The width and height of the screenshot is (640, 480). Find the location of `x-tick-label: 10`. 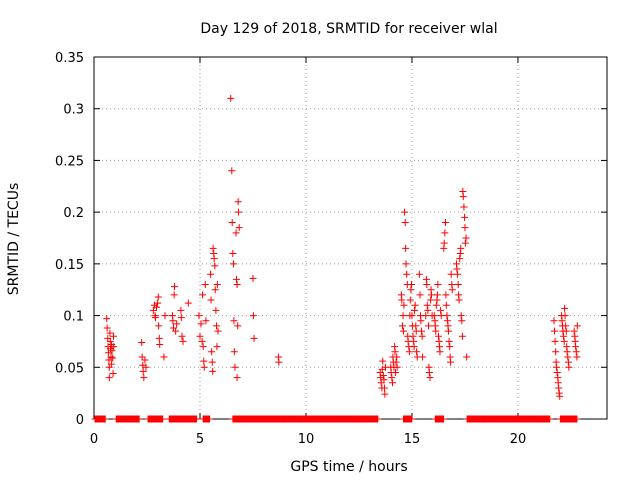

x-tick-label: 10 is located at coordinates (306, 439).